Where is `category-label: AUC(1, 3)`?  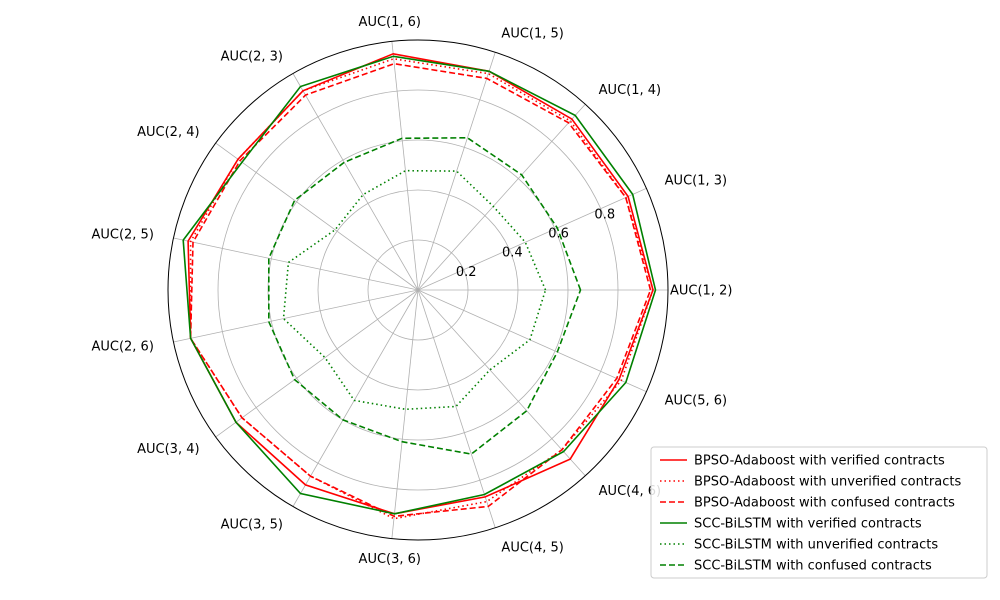
category-label: AUC(1, 3) is located at coordinates (696, 181).